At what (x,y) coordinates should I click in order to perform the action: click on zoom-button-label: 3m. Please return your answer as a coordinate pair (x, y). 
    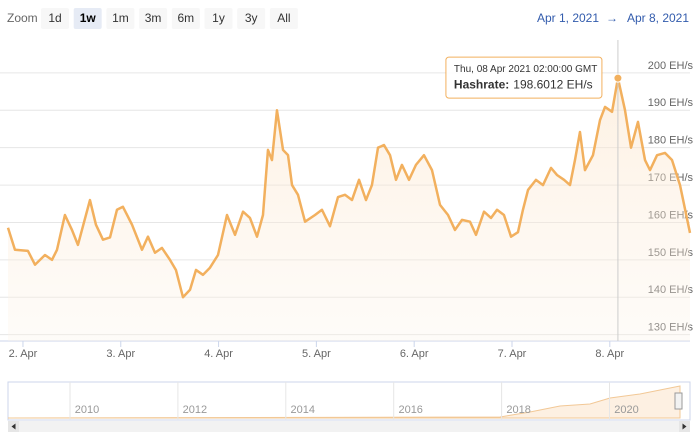
    Looking at the image, I should click on (153, 18).